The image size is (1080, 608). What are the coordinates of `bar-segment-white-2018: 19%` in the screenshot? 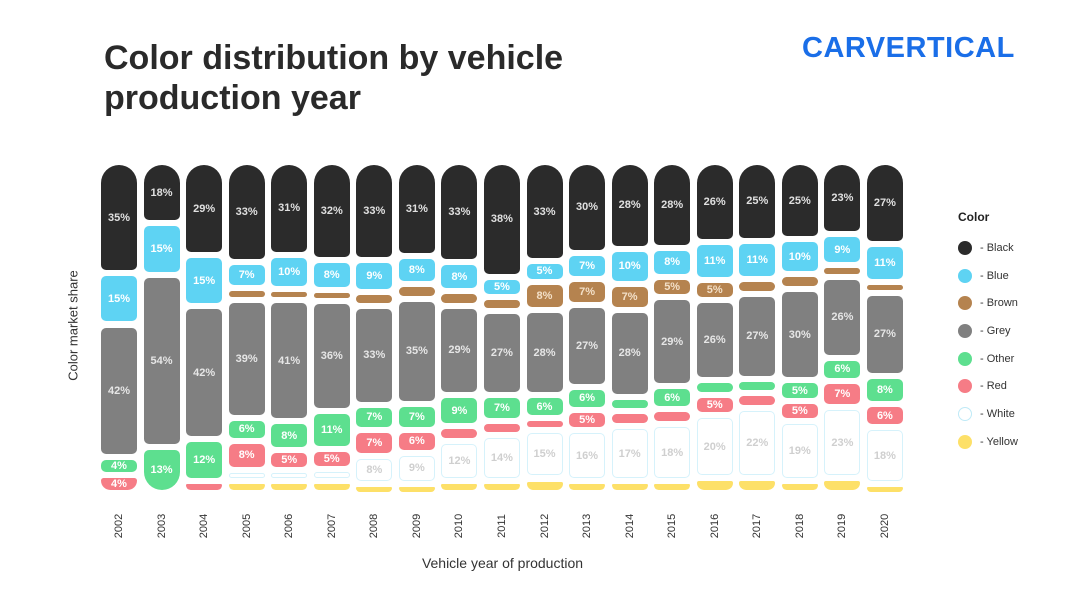 It's located at (799, 451).